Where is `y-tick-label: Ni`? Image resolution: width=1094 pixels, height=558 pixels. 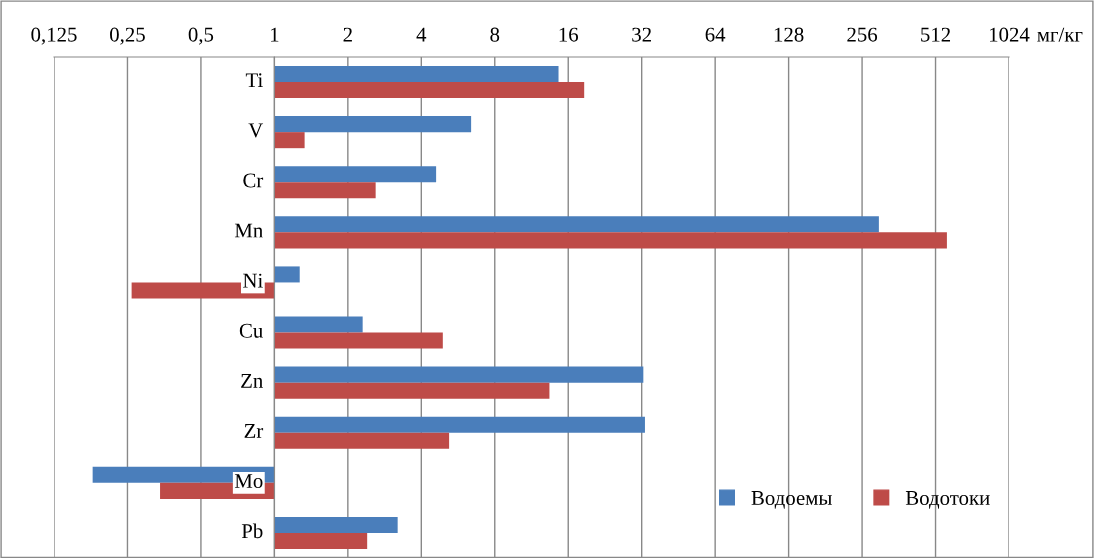
y-tick-label: Ni is located at coordinates (253, 280).